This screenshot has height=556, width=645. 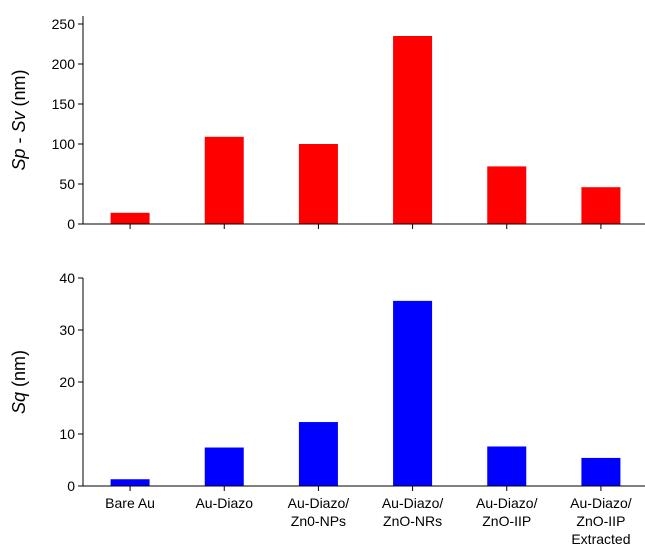 What do you see at coordinates (64, 104) in the screenshot?
I see `y-tick-label: 150` at bounding box center [64, 104].